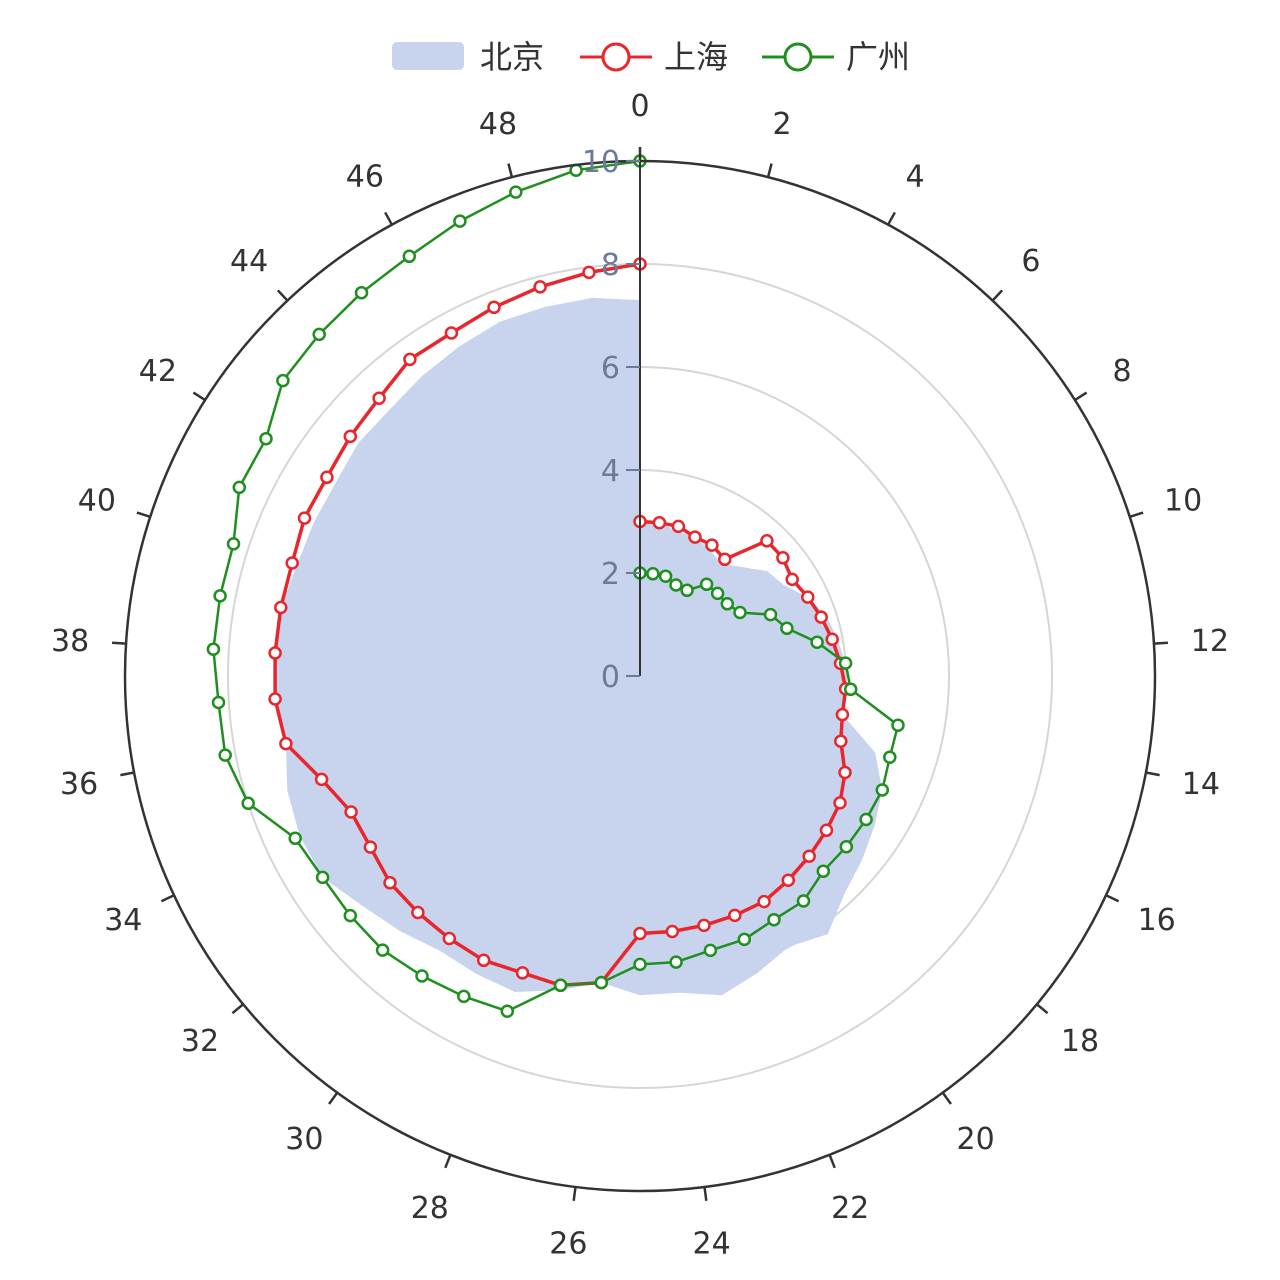 The width and height of the screenshot is (1280, 1280). What do you see at coordinates (468, 57) in the screenshot?
I see `legend-item-beijing: 北京` at bounding box center [468, 57].